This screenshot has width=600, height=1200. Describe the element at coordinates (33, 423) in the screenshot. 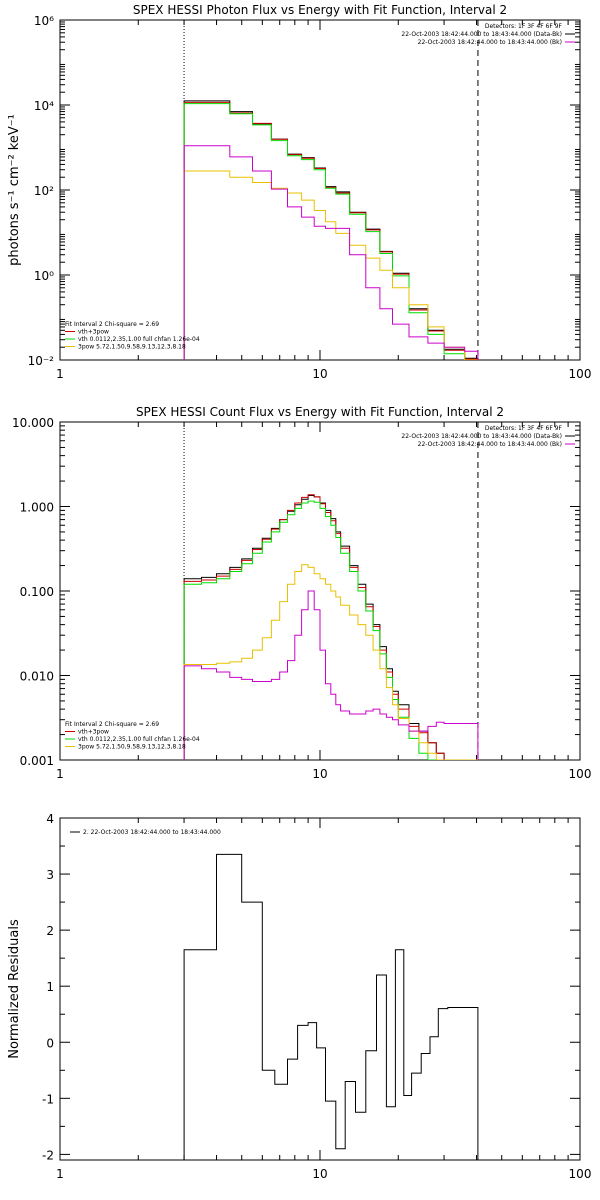

I see `y-tick-label: 10.000` at that location.